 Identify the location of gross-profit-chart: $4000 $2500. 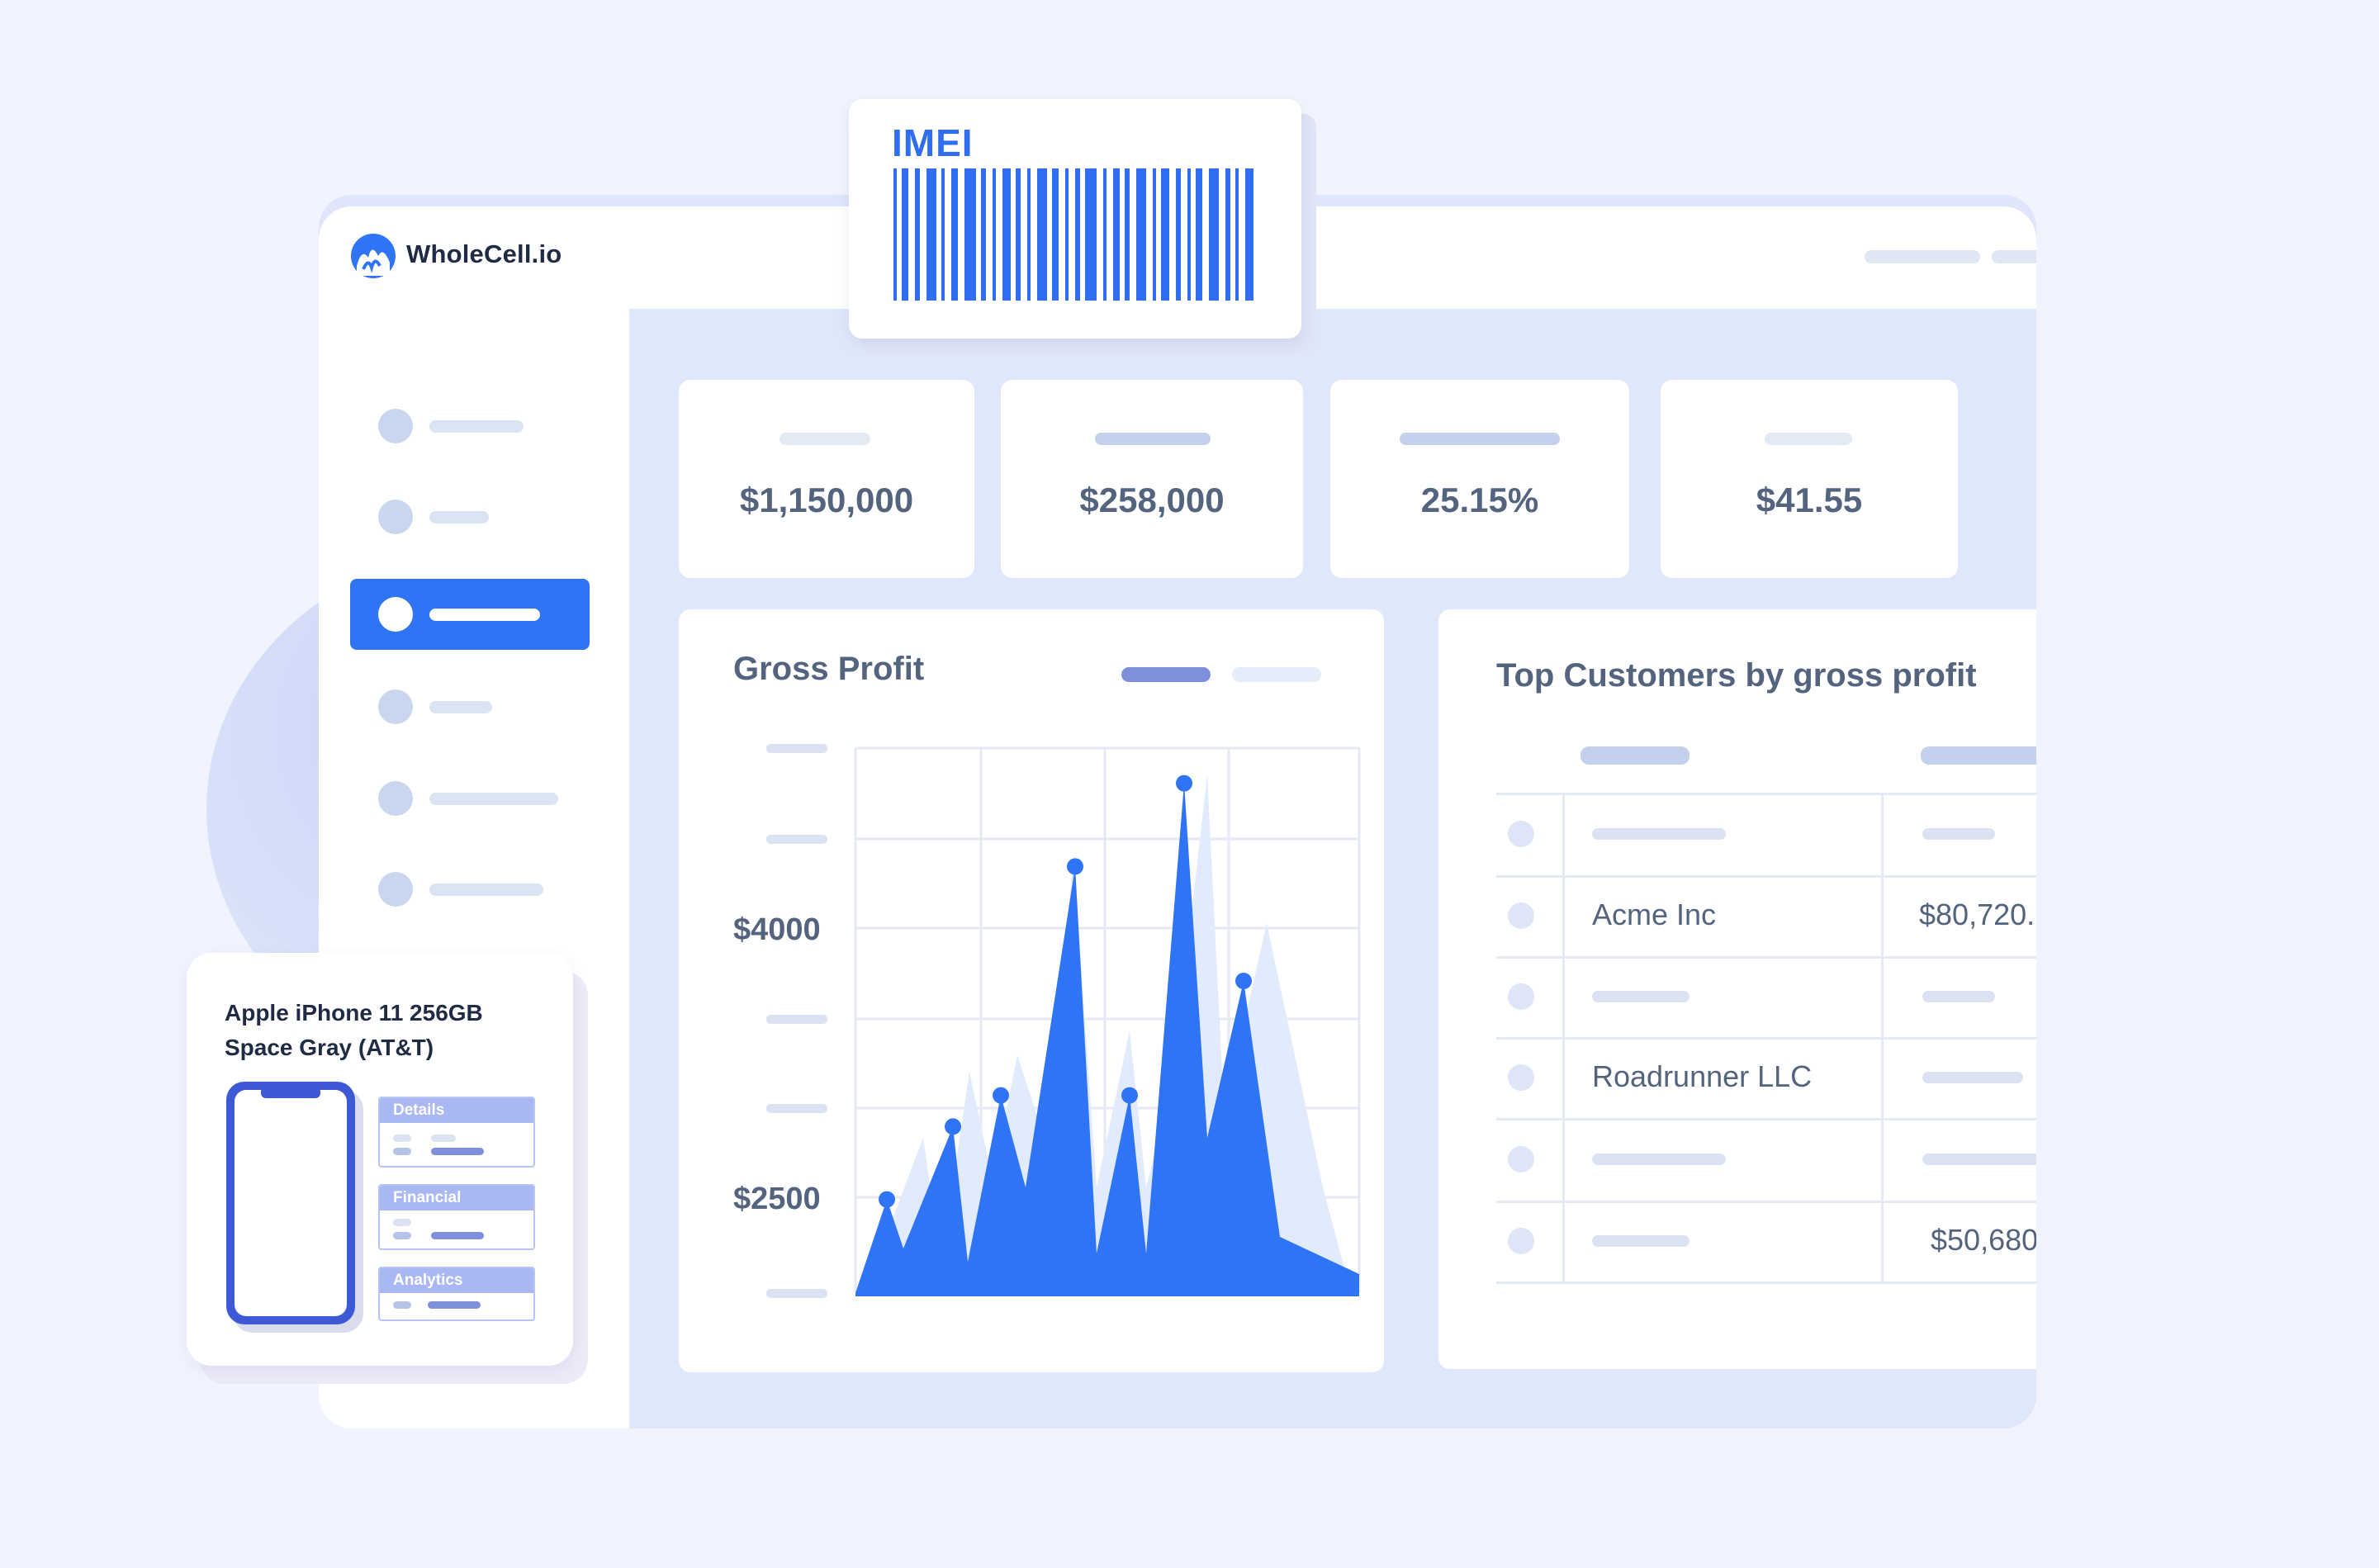
(1047, 1021).